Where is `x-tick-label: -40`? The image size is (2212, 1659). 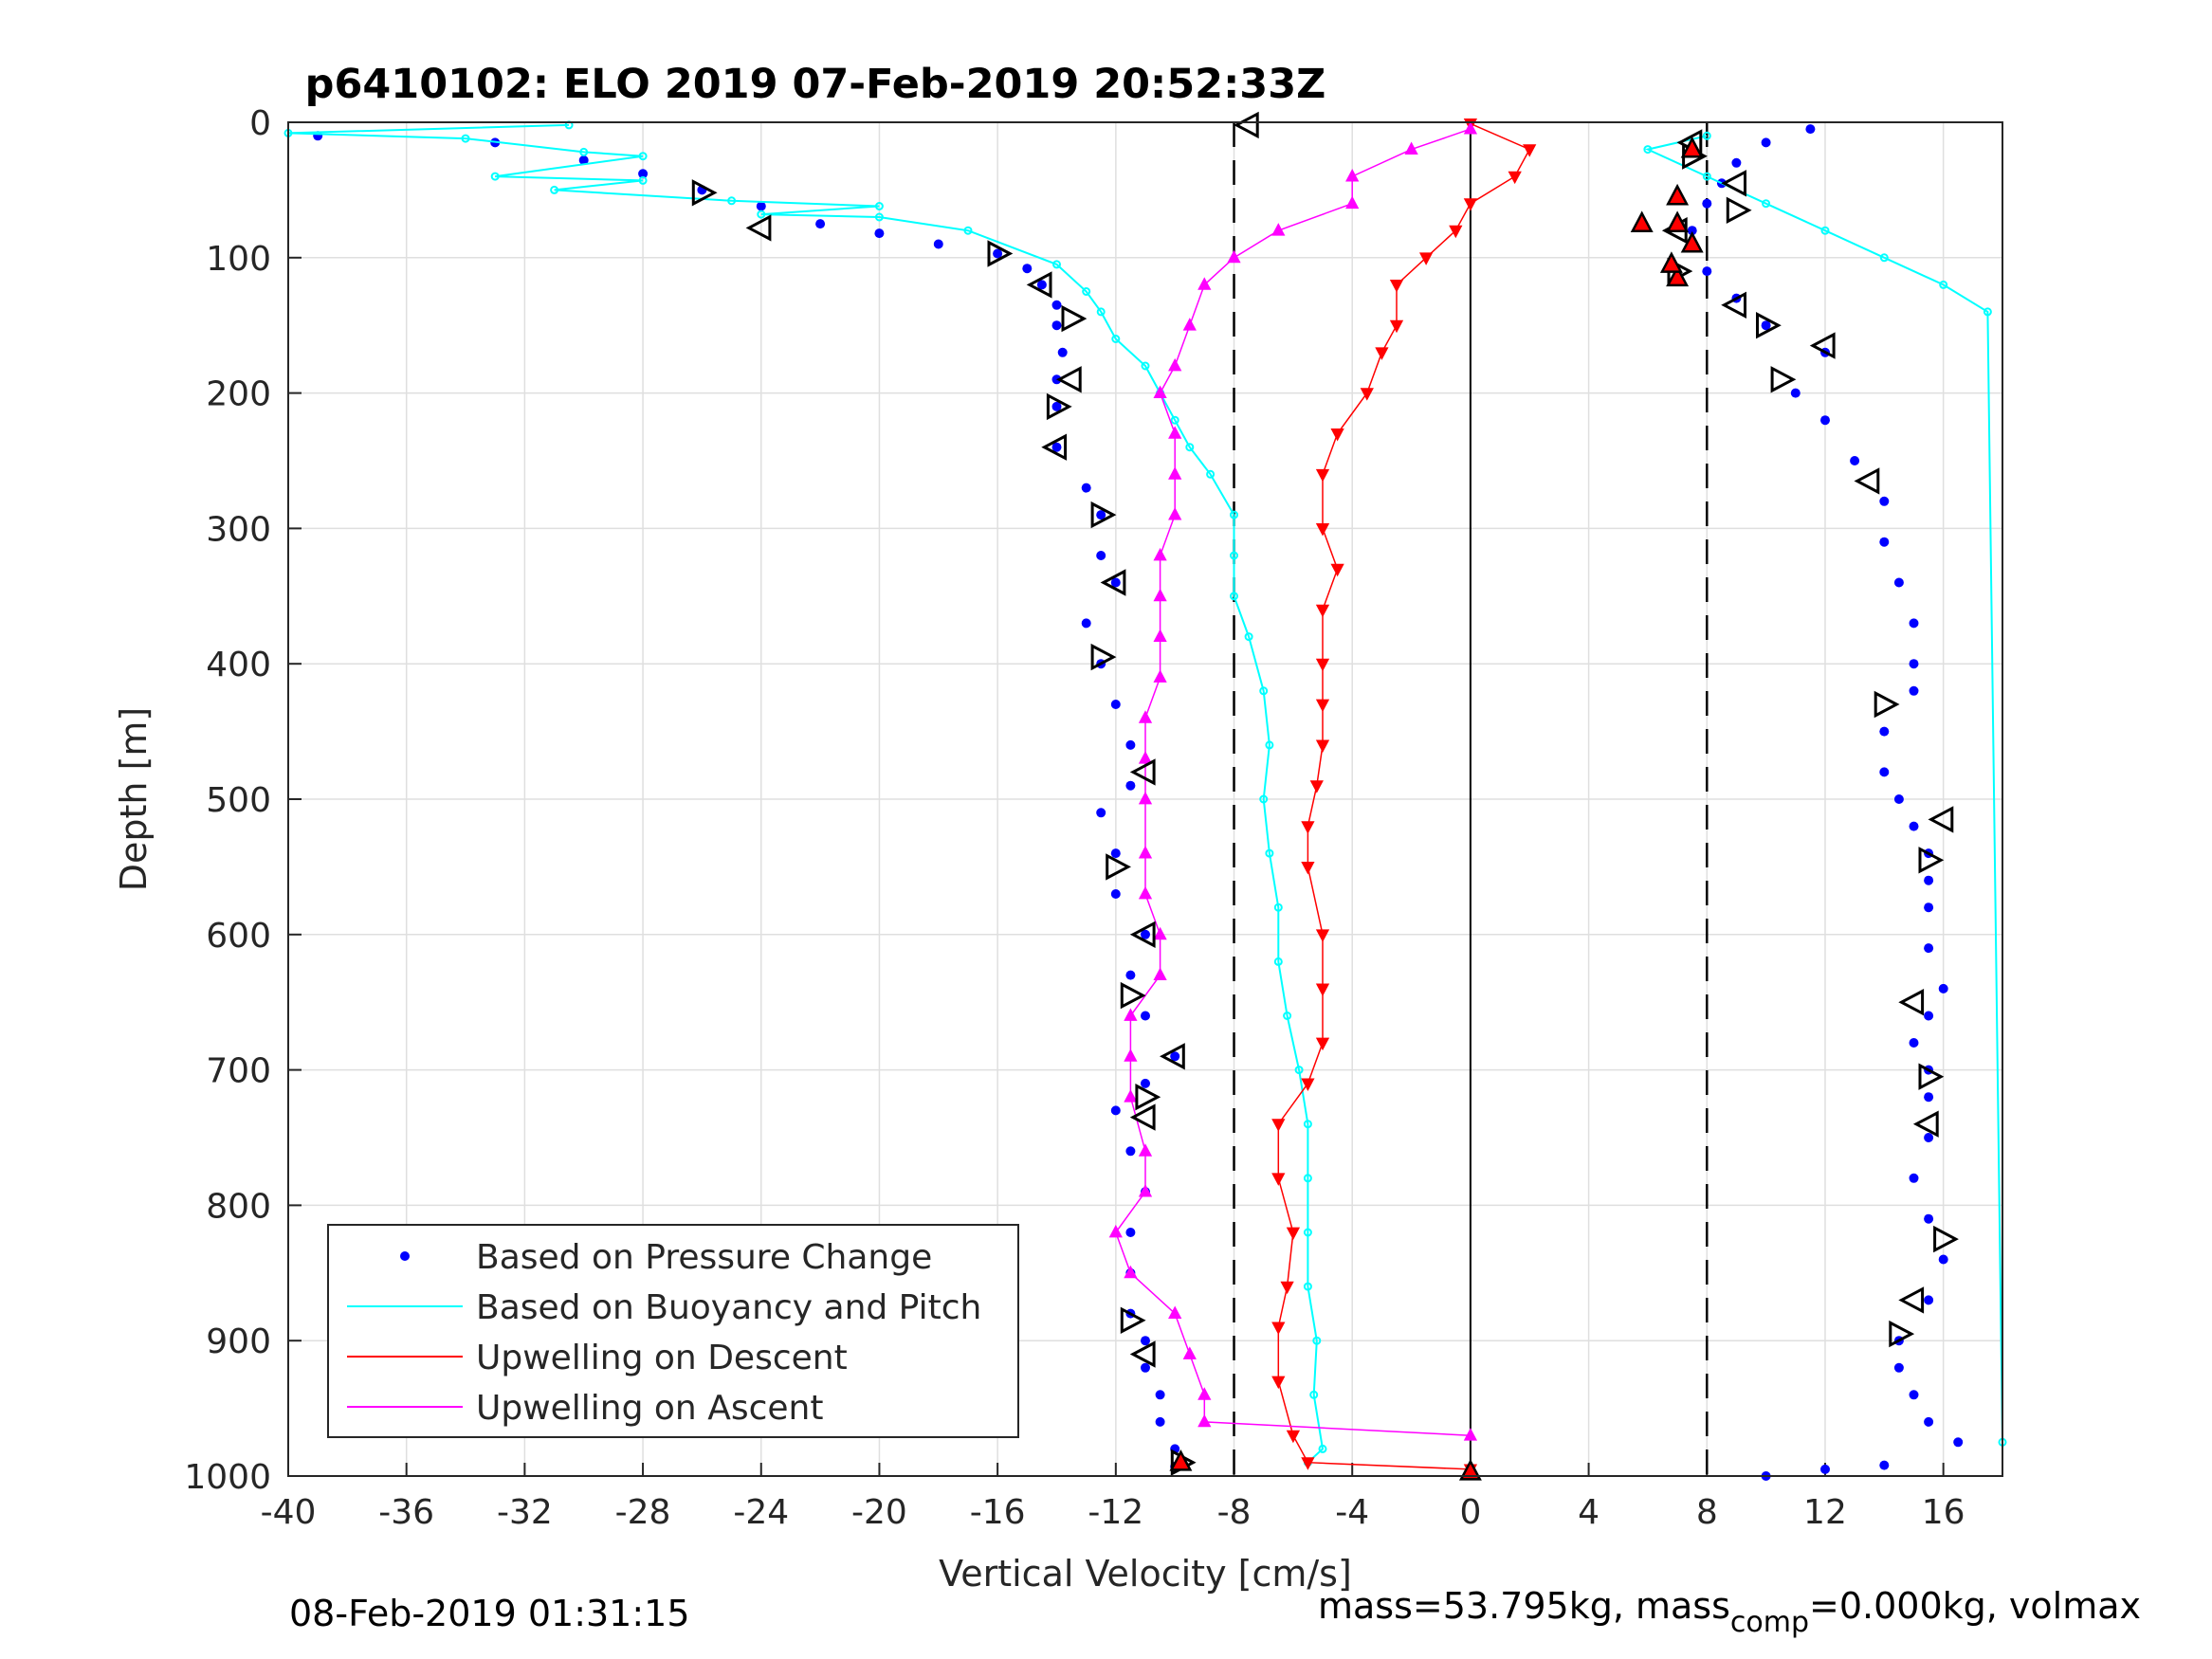
x-tick-label: -40 is located at coordinates (289, 1512).